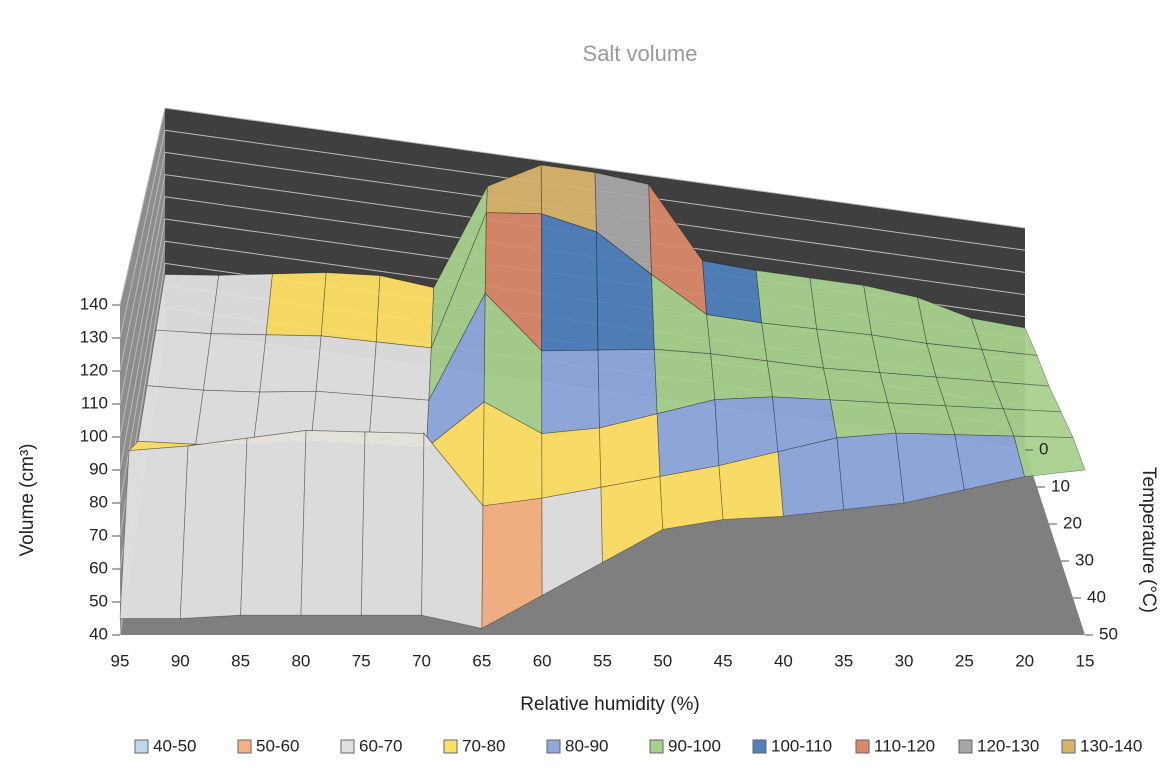 This screenshot has width=1173, height=776. I want to click on x-tick-label: 35, so click(843, 660).